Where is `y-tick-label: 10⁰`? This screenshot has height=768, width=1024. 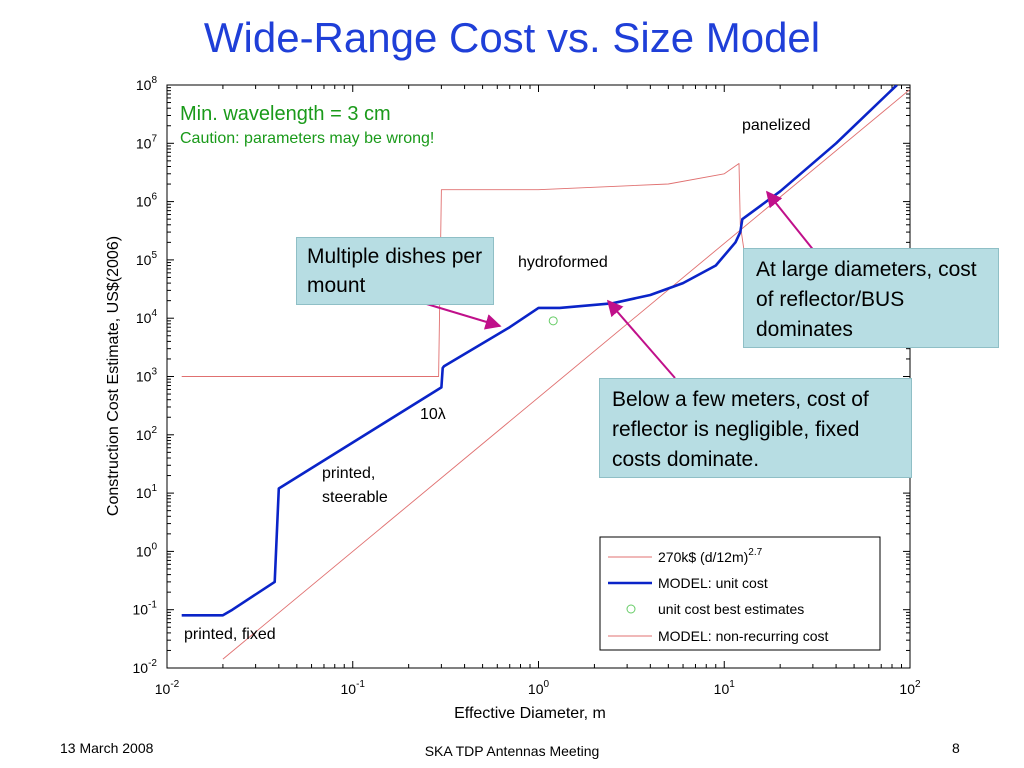
y-tick-label: 10⁰ is located at coordinates (147, 550).